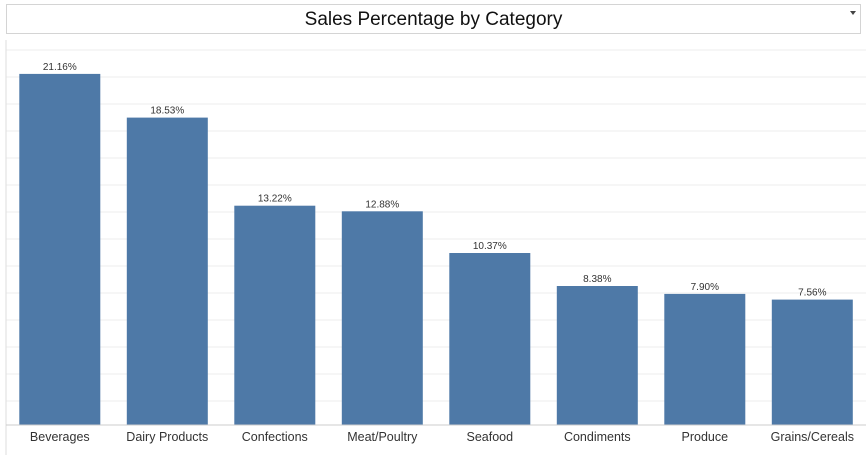 The height and width of the screenshot is (455, 866). What do you see at coordinates (490, 246) in the screenshot?
I see `data-label: 10.37%` at bounding box center [490, 246].